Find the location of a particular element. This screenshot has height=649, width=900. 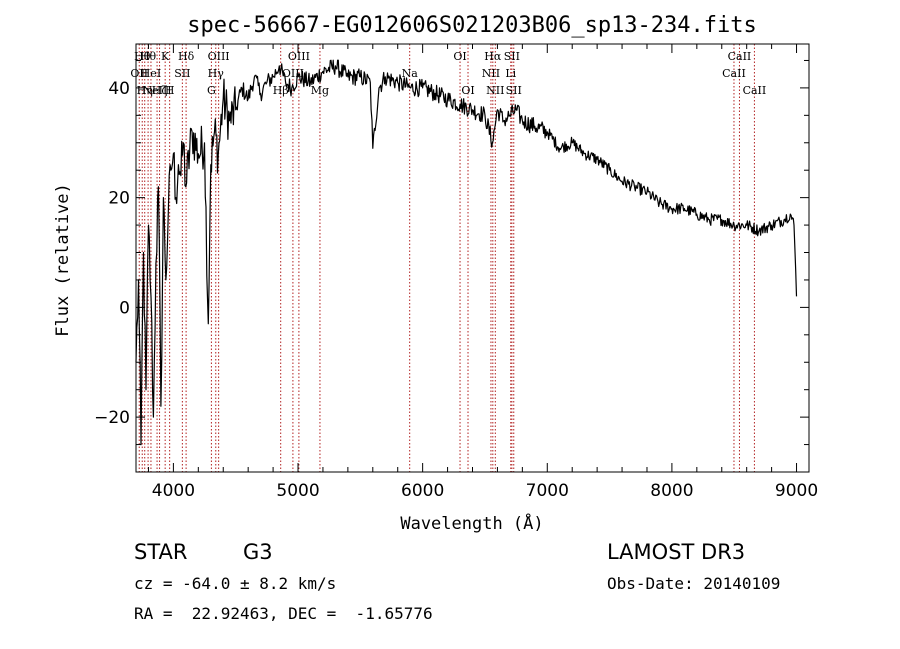

x-tick-label-0: 4000 is located at coordinates (173, 491).